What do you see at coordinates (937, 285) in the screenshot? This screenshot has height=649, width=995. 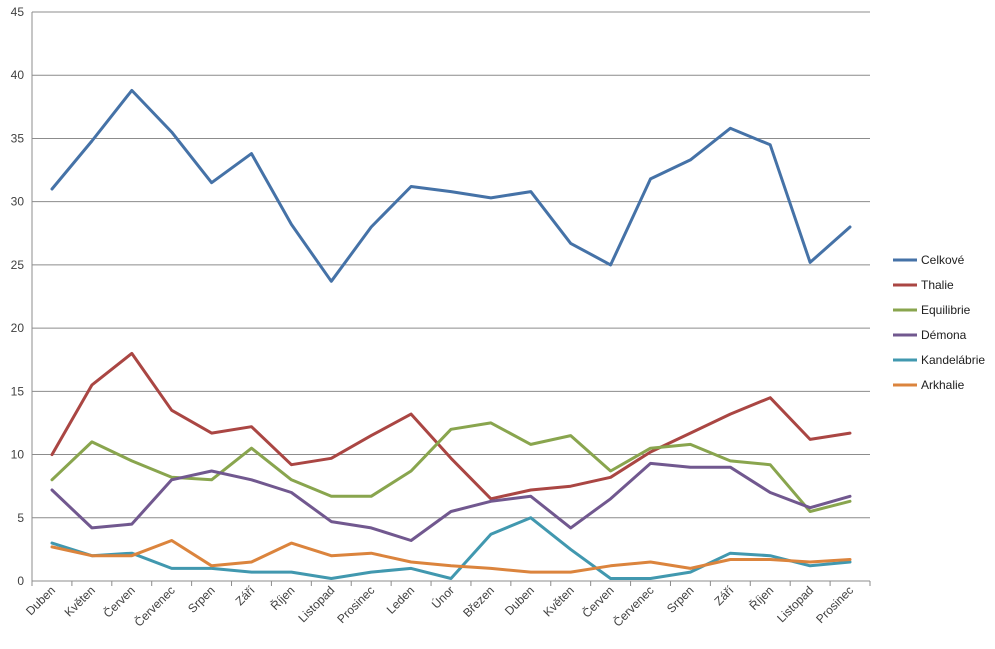 I see `legend-label: Thalie` at bounding box center [937, 285].